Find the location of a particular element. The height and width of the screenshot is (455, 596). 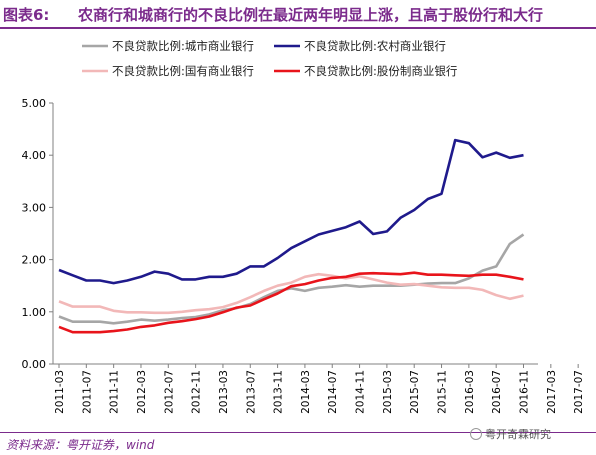

y-tick-label: 3.00 is located at coordinates (34, 207).